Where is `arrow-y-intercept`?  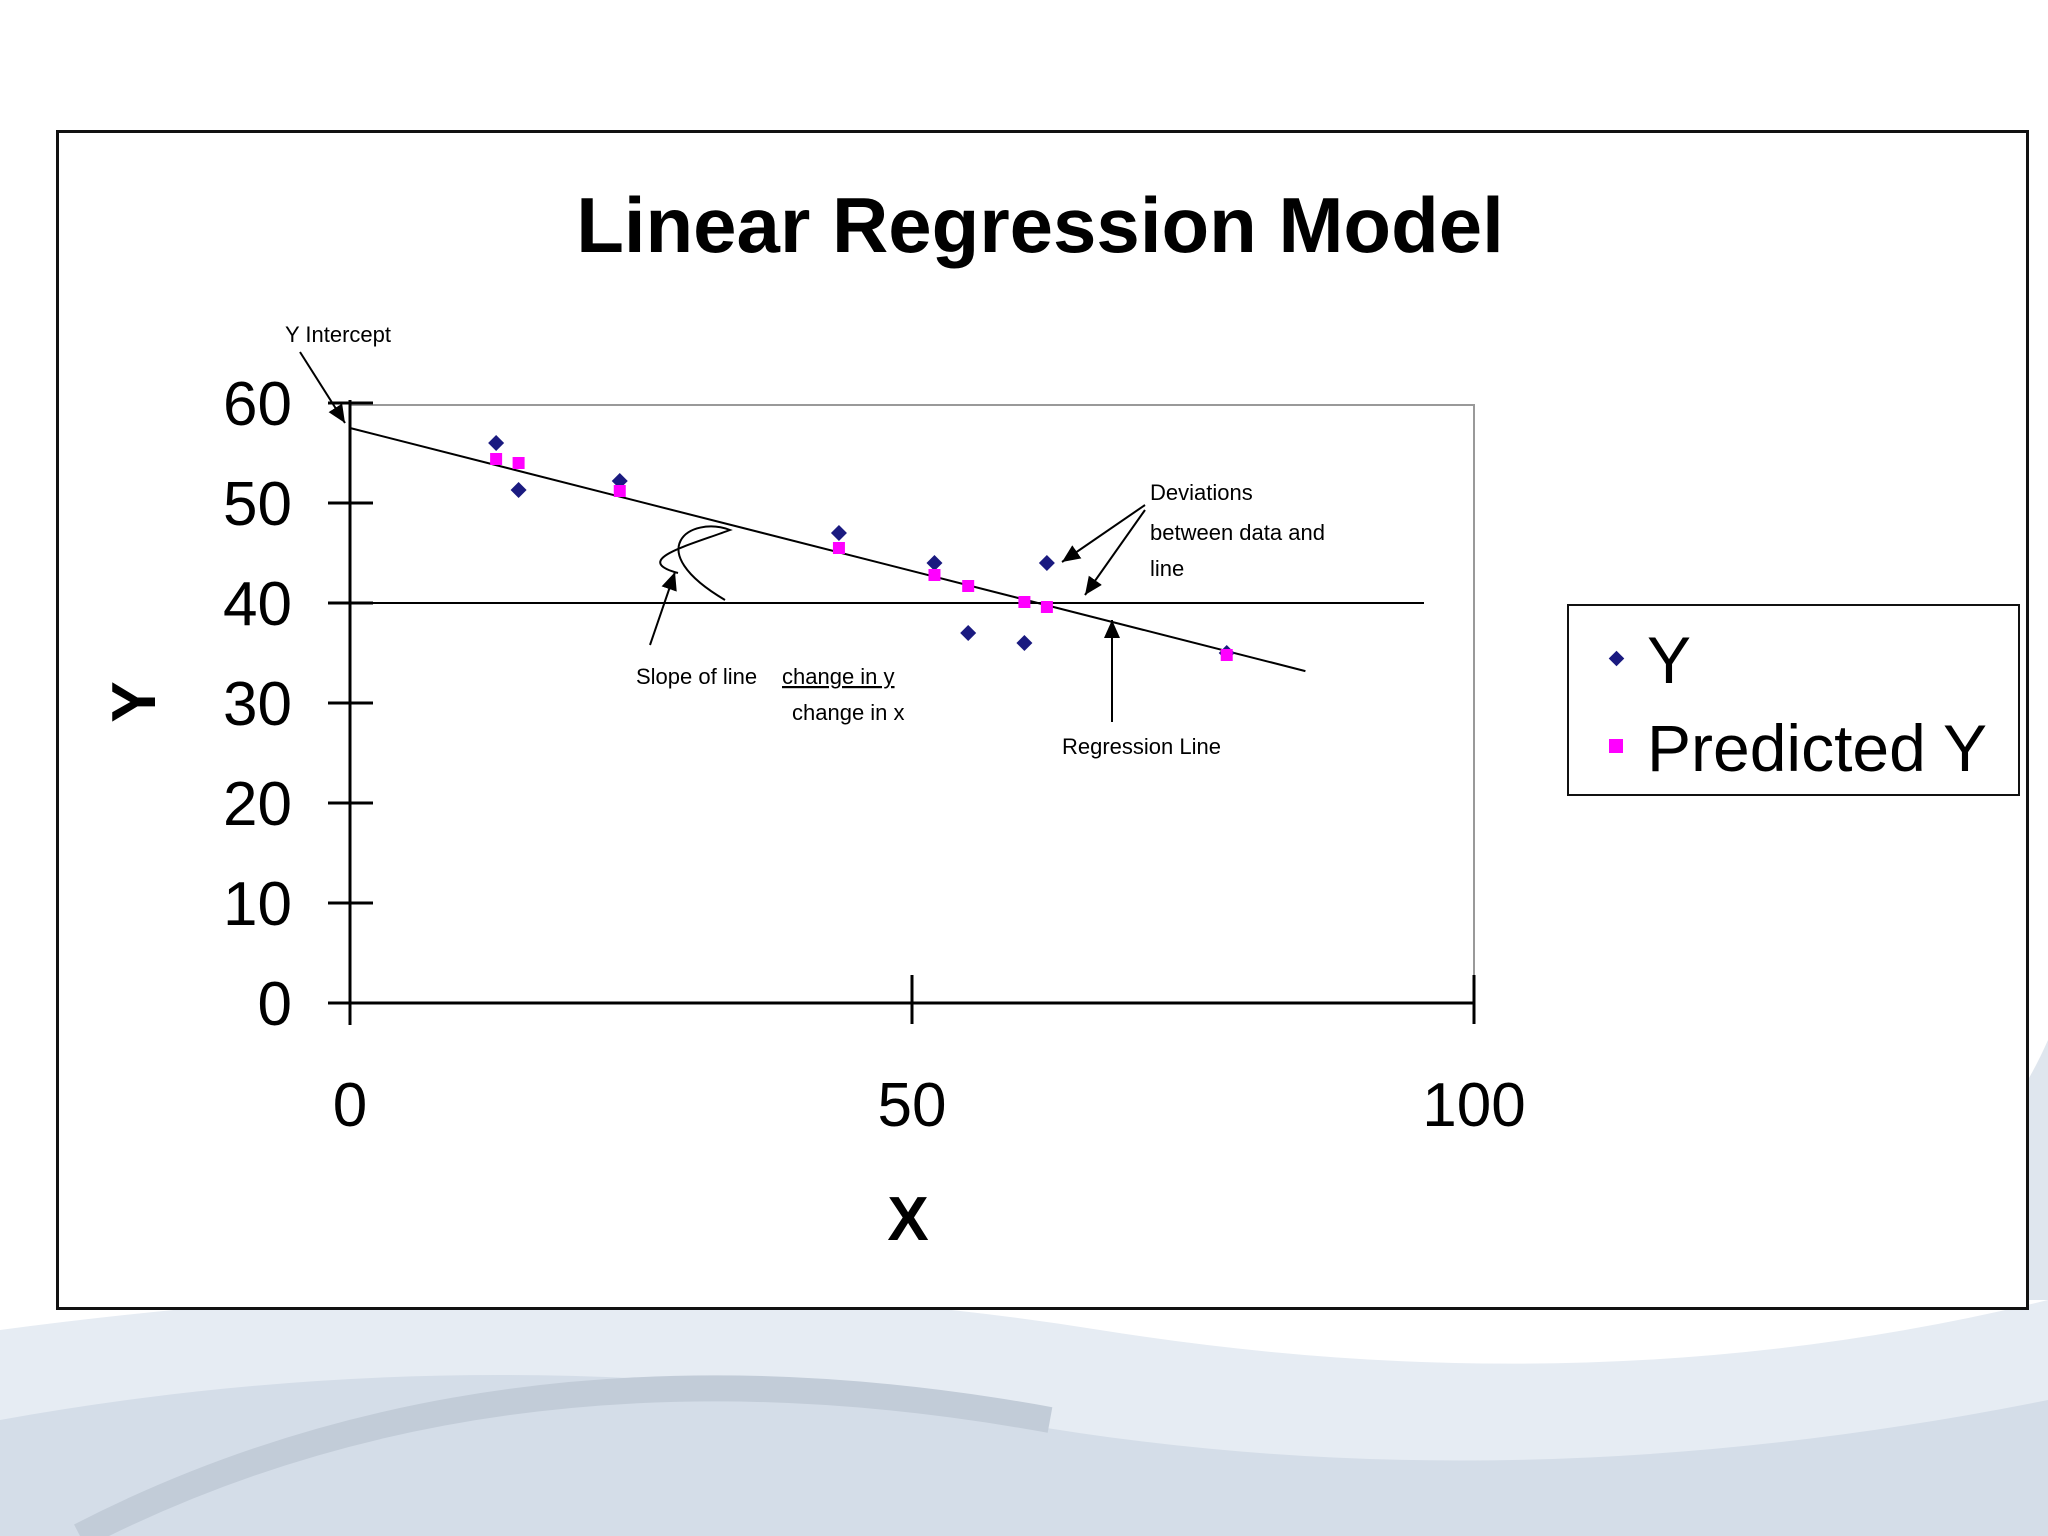
arrow-y-intercept is located at coordinates (322, 387).